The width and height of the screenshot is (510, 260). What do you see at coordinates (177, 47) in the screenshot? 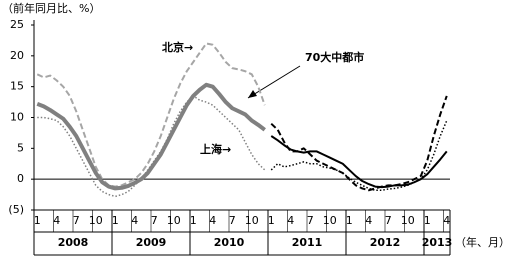
I see `annotation: 北京→` at bounding box center [177, 47].